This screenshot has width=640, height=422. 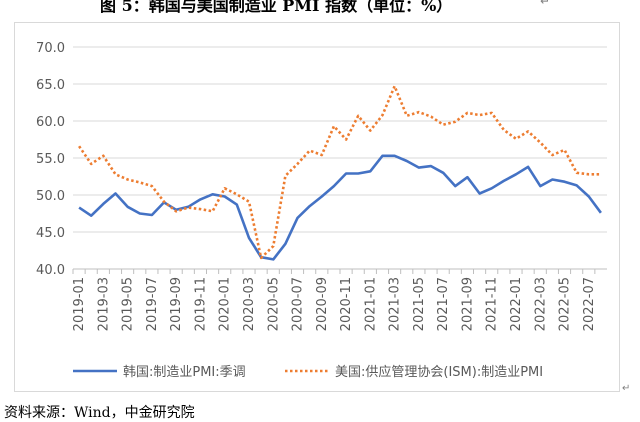 What do you see at coordinates (50, 196) in the screenshot?
I see `y-tick-label: 50.0` at bounding box center [50, 196].